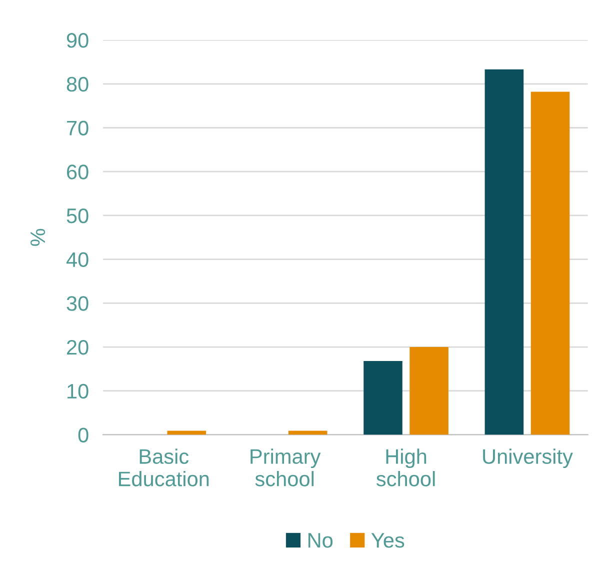 The image size is (606, 572). What do you see at coordinates (77, 347) in the screenshot?
I see `y-tick-label: 20` at bounding box center [77, 347].